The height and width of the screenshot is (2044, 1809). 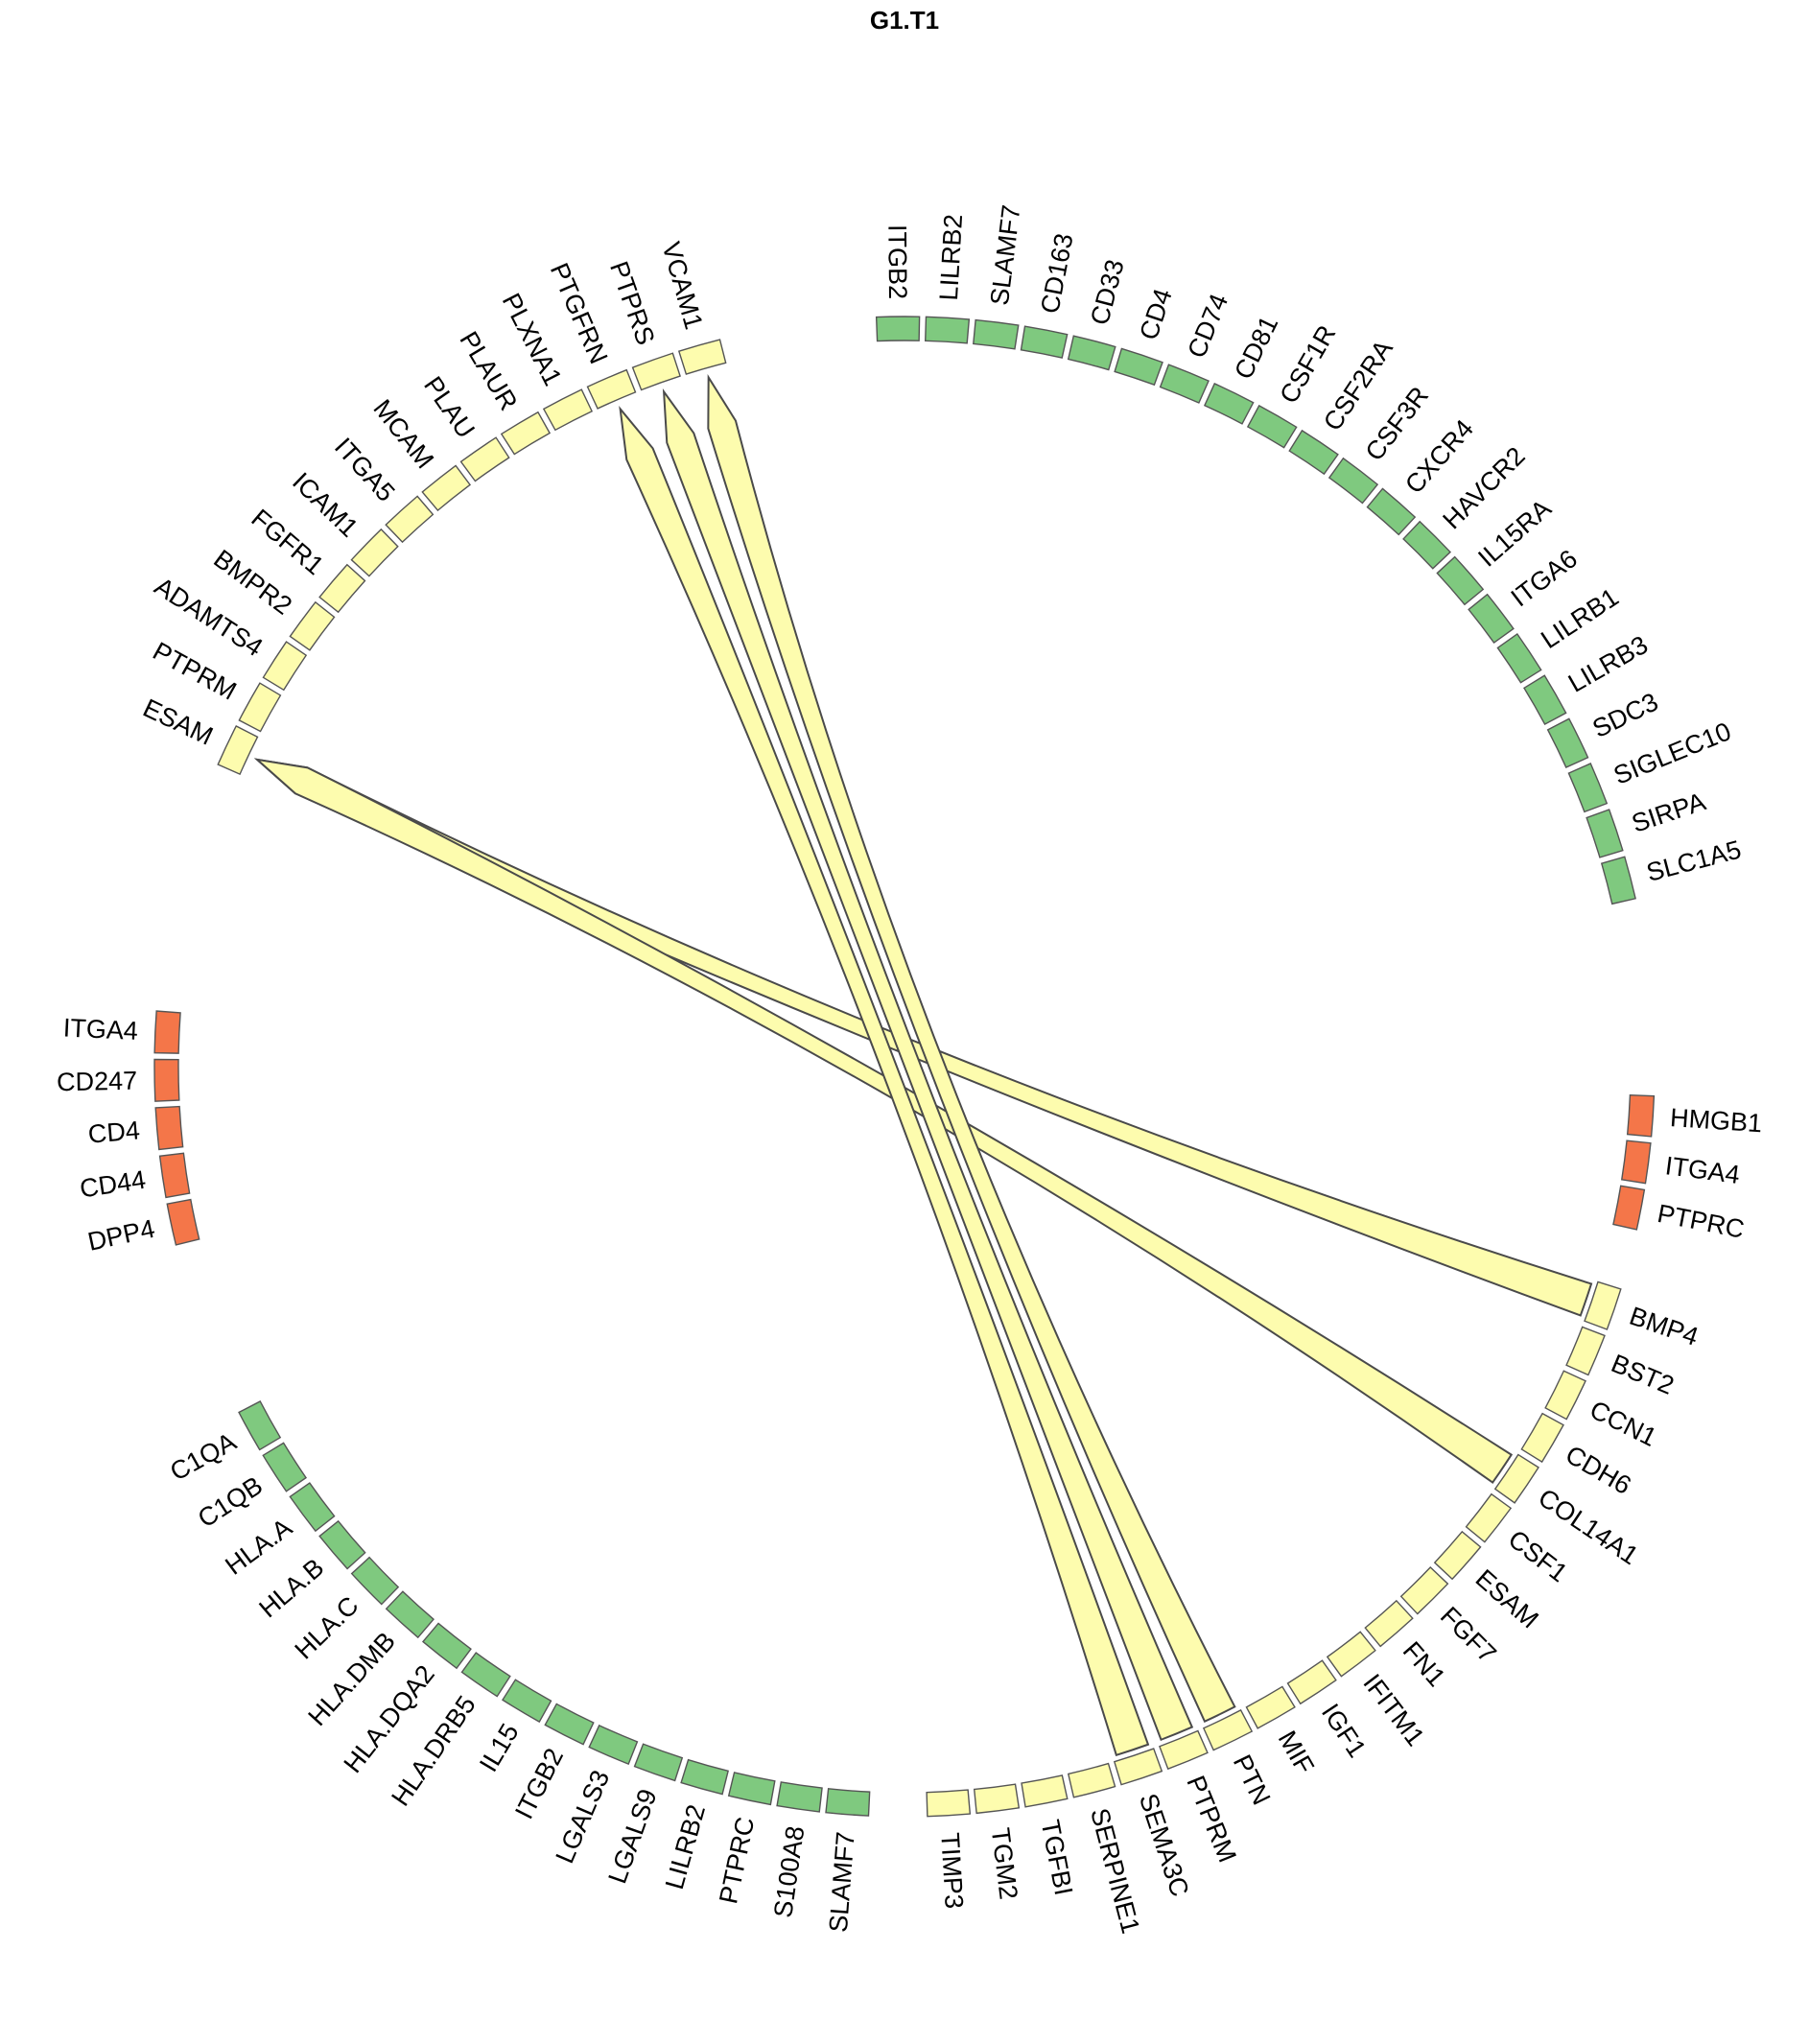 What do you see at coordinates (898, 329) in the screenshot?
I see `sector-green-top-itgb2` at bounding box center [898, 329].